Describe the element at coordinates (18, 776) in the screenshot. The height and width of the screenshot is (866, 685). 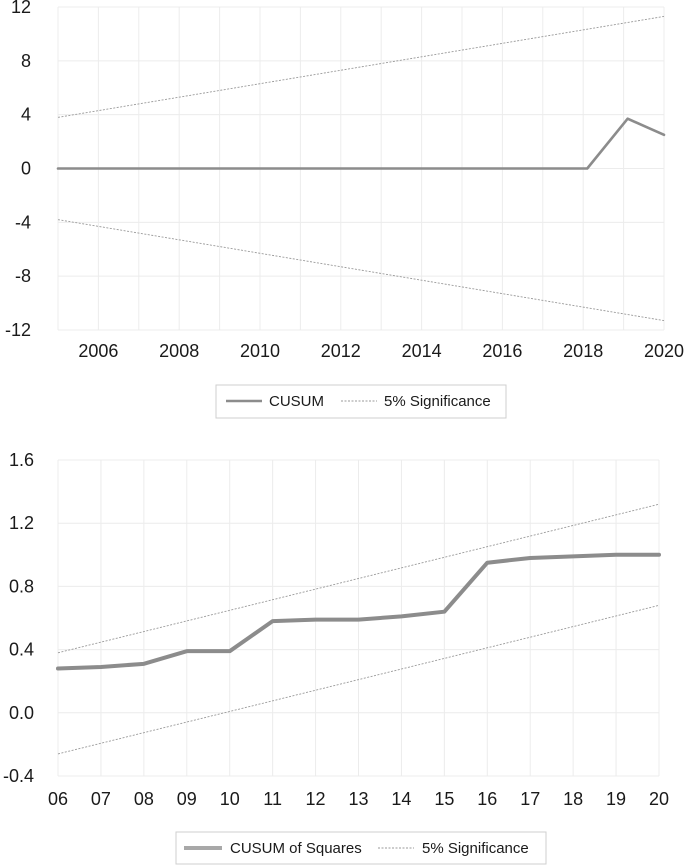
I see `y-tick-label: -0.4` at that location.